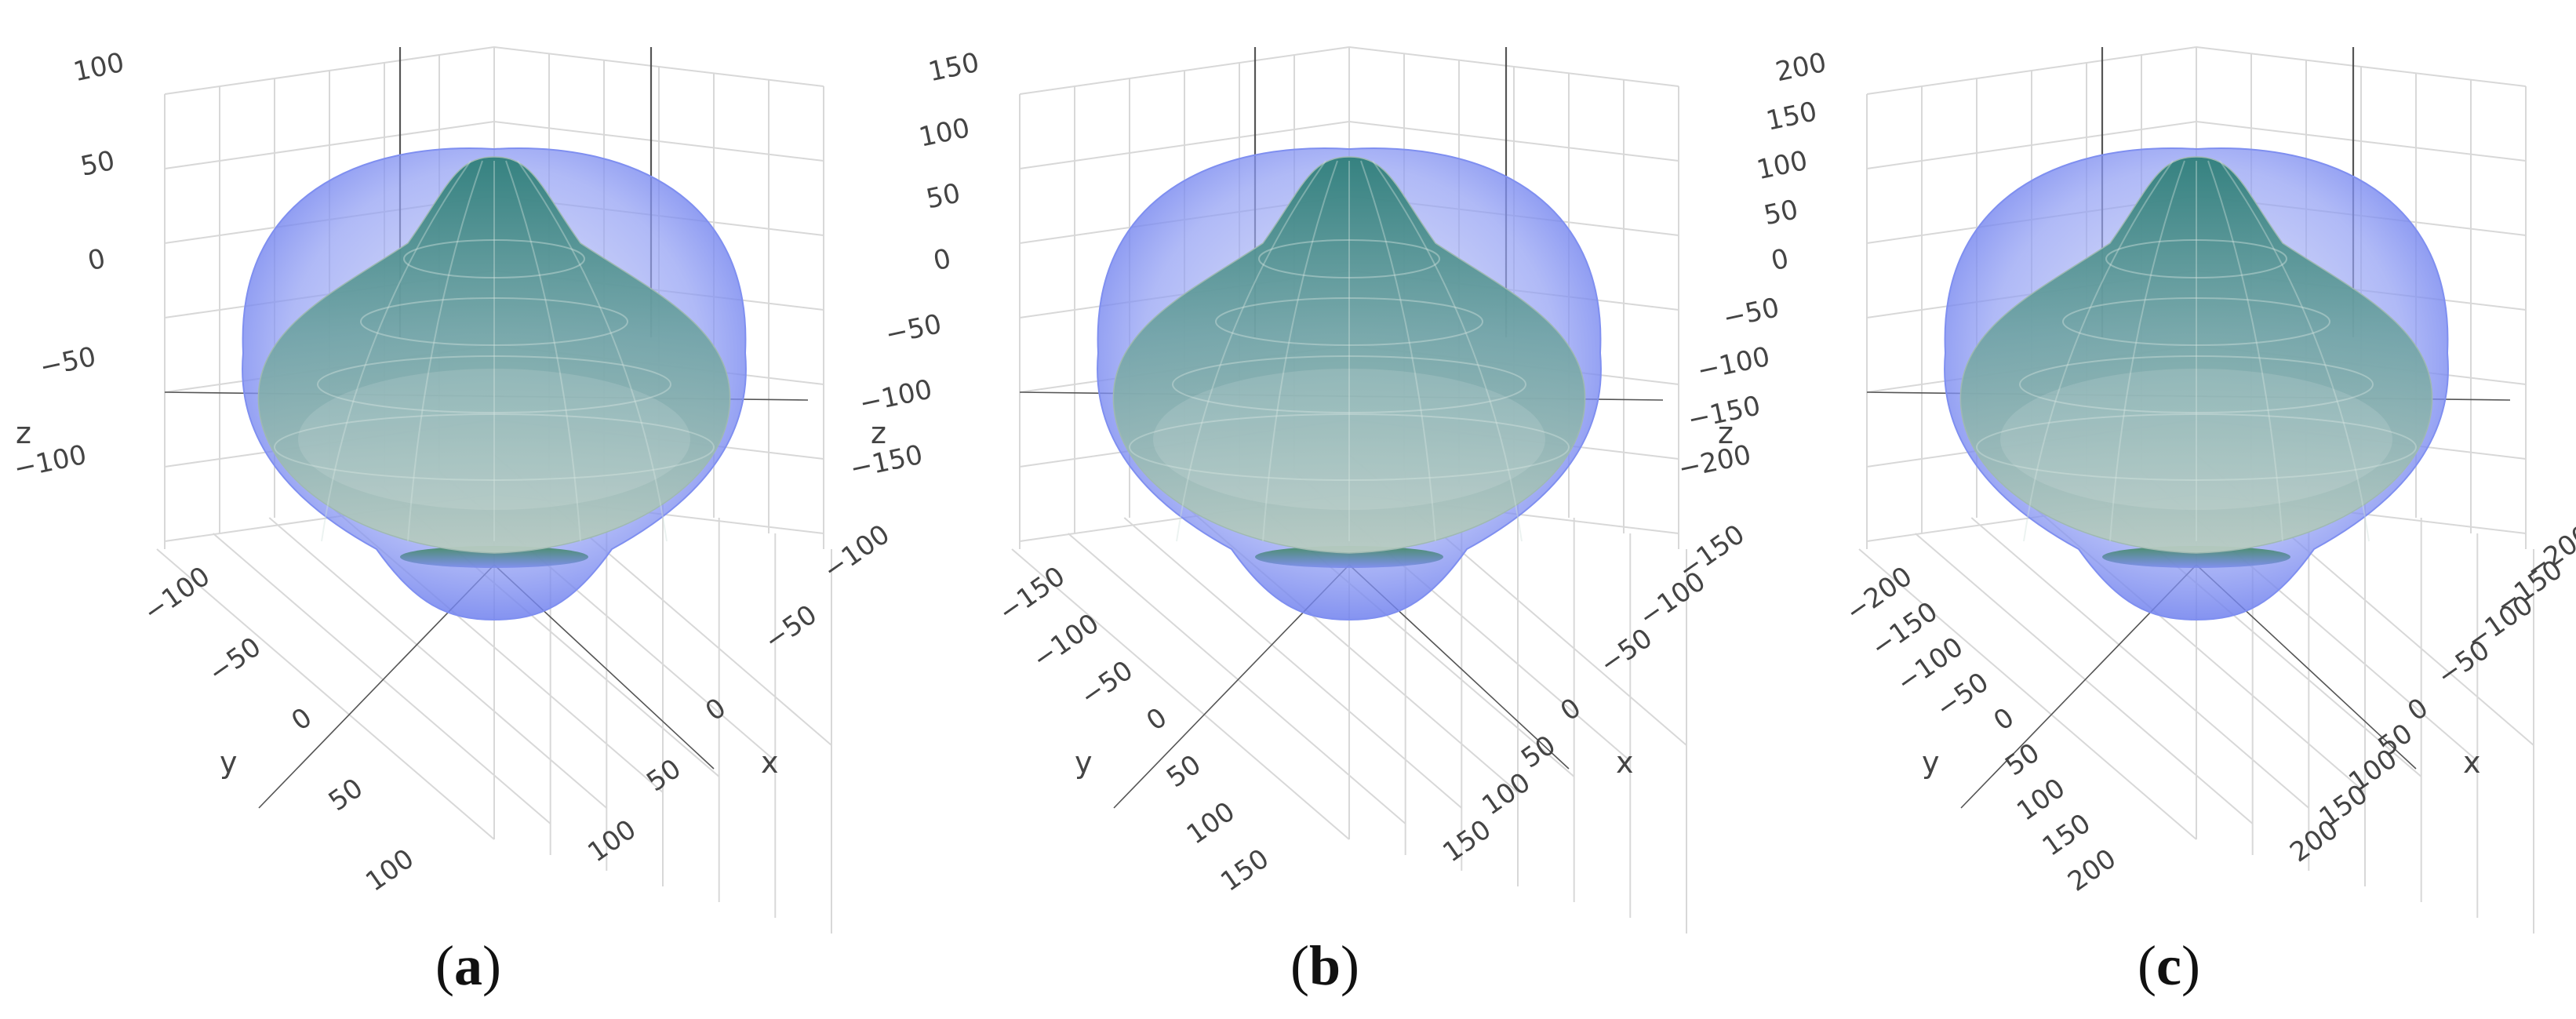 This screenshot has width=2576, height=1019. I want to click on z-tick-label: 200, so click(1801, 68).